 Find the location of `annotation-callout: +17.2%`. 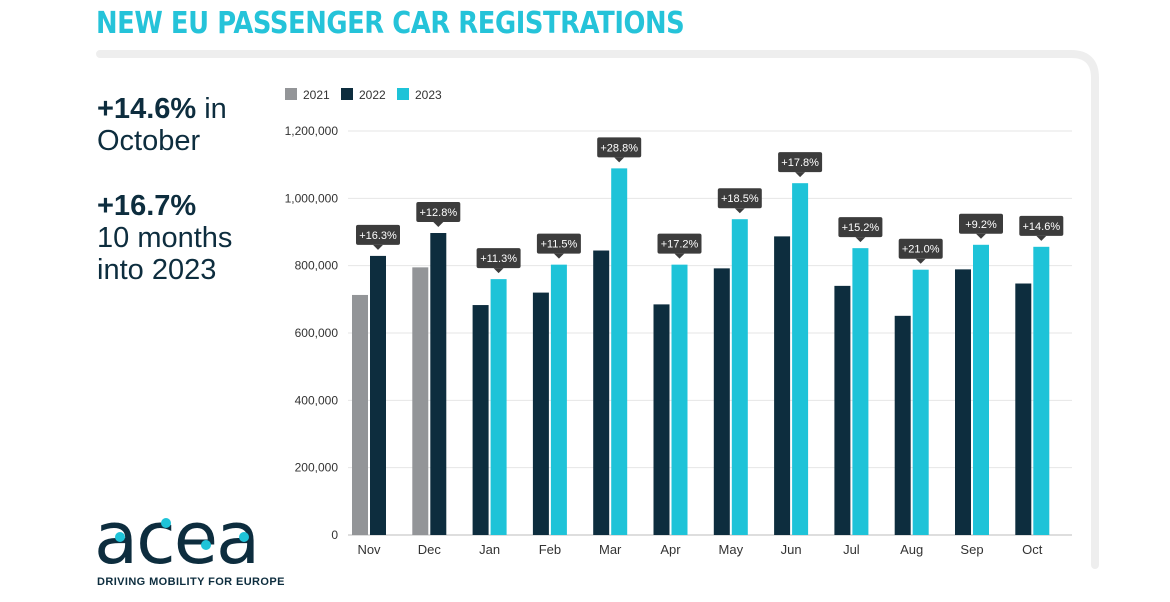

annotation-callout: +17.2% is located at coordinates (679, 246).